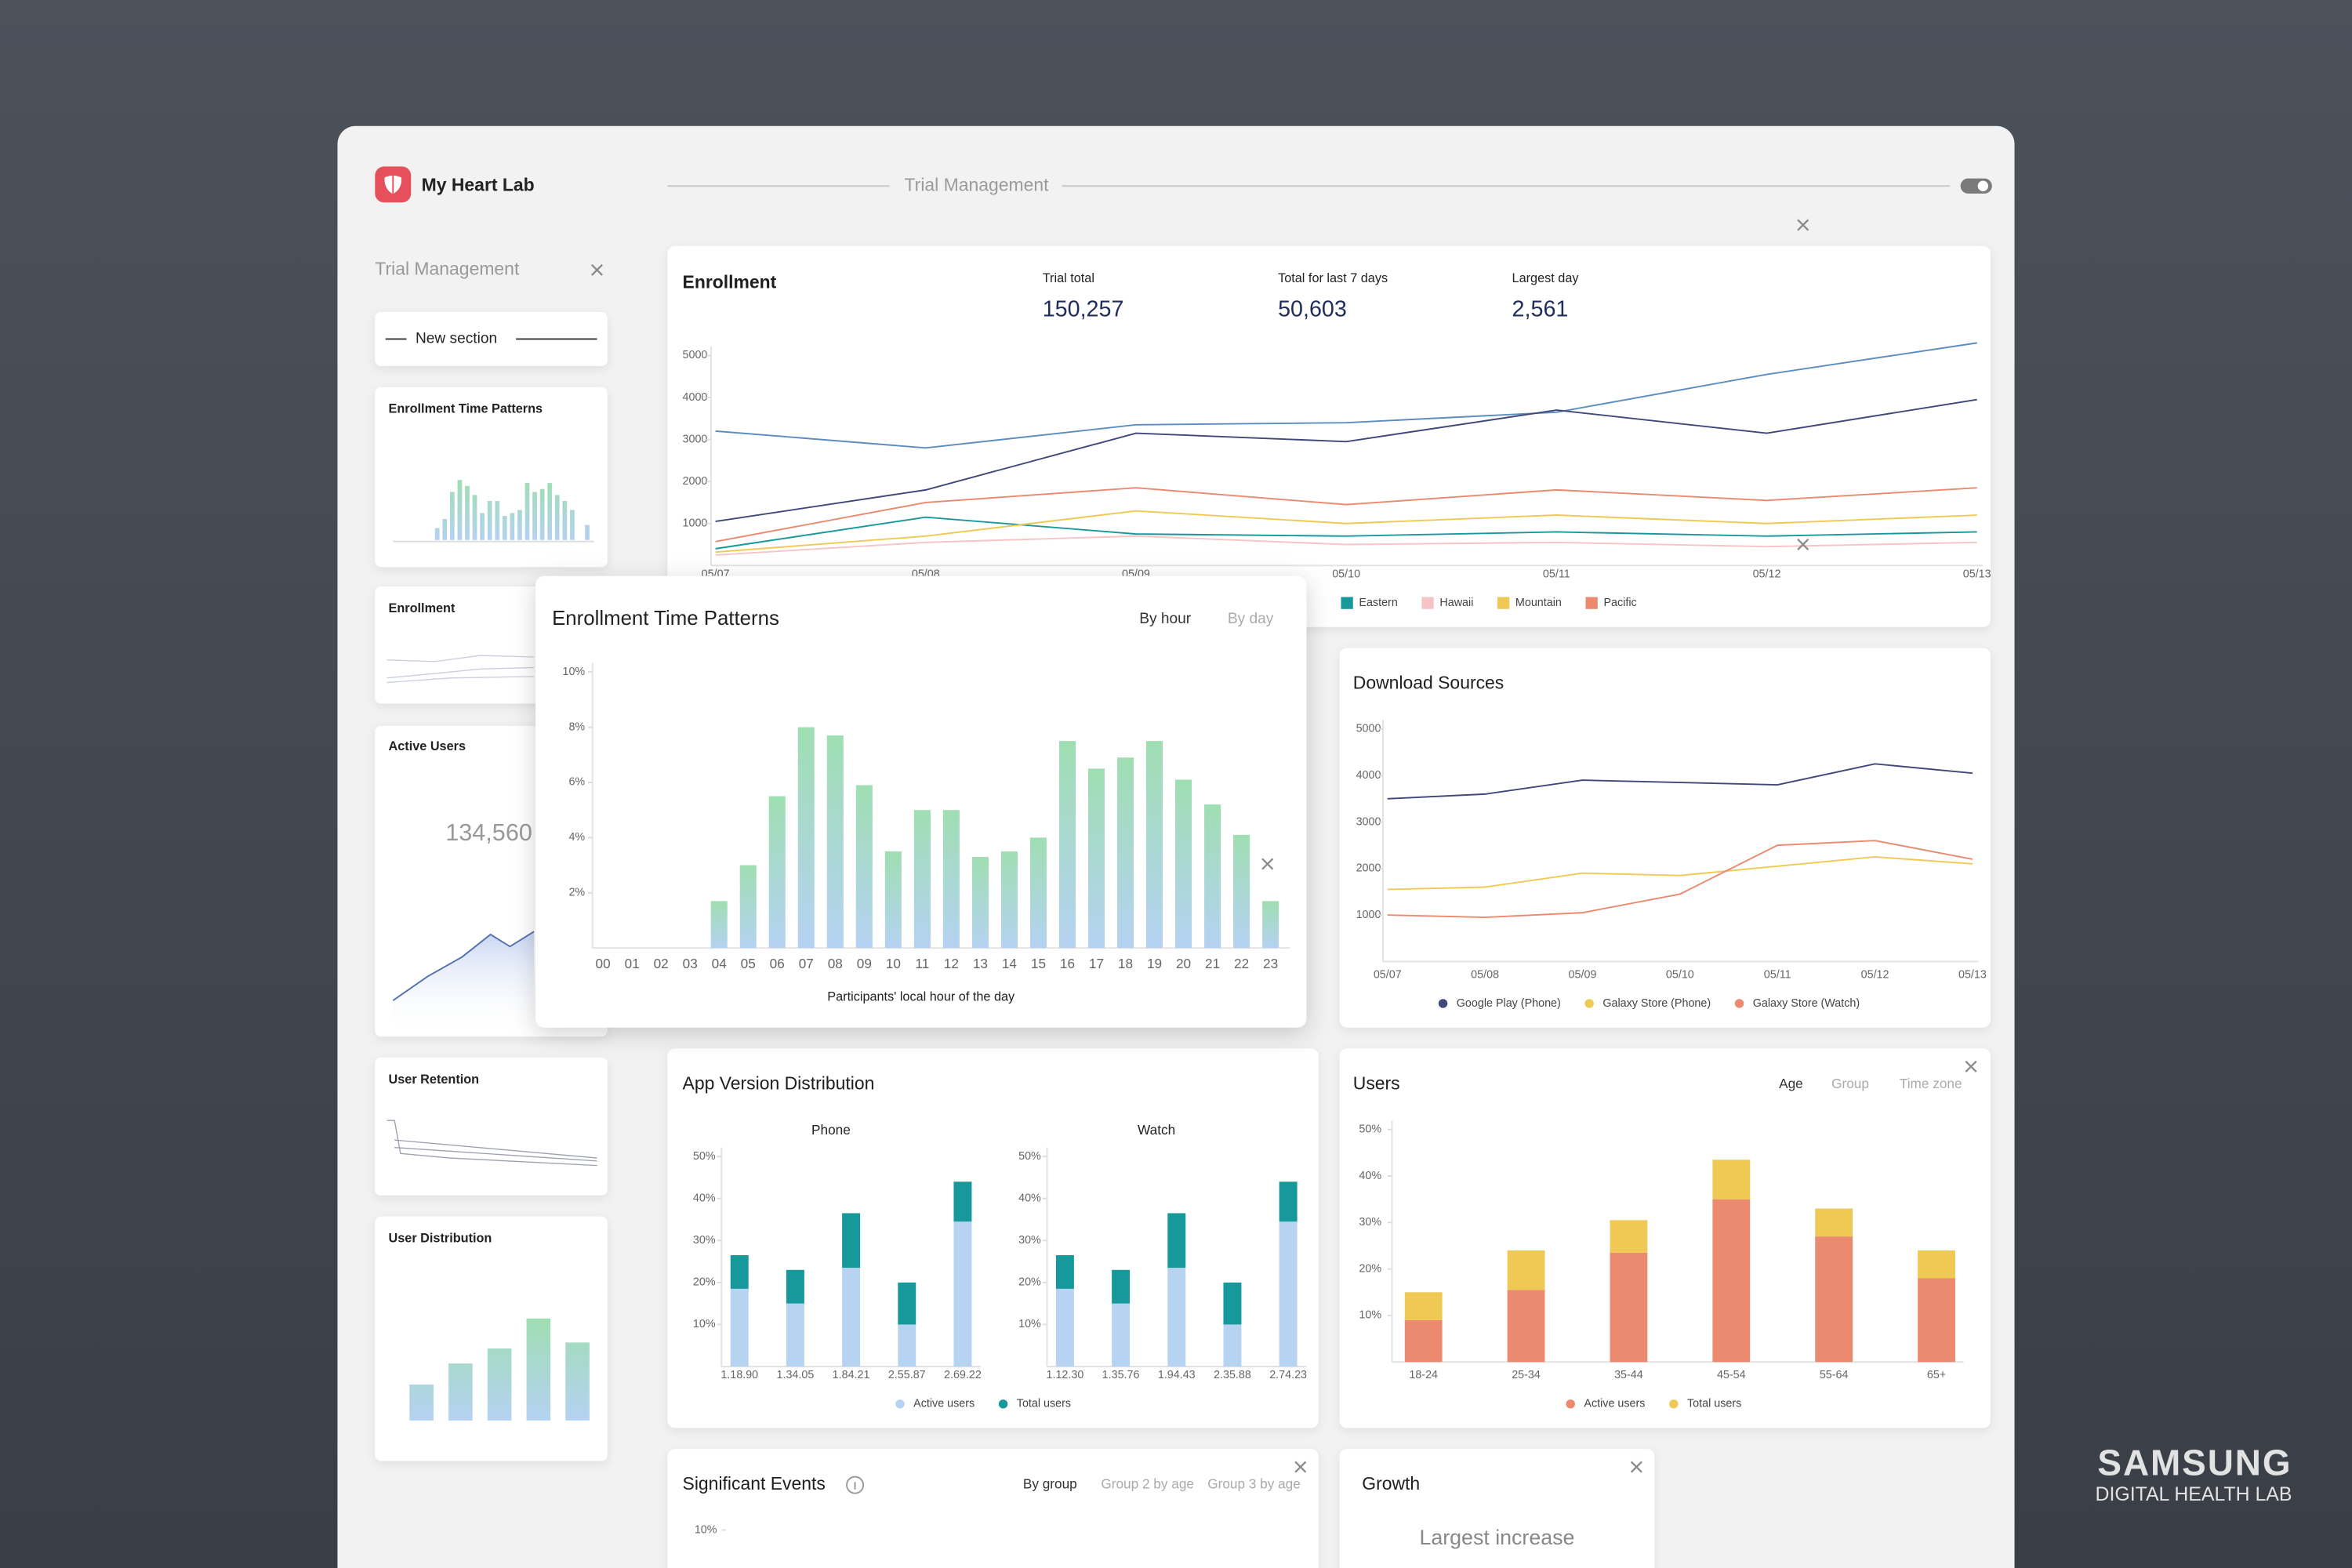 The width and height of the screenshot is (2352, 1568). I want to click on x-tick-label: 04, so click(720, 963).